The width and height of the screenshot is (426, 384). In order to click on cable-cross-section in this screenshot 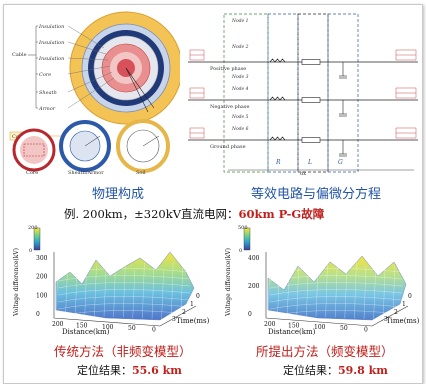, I will do `click(124, 68)`.